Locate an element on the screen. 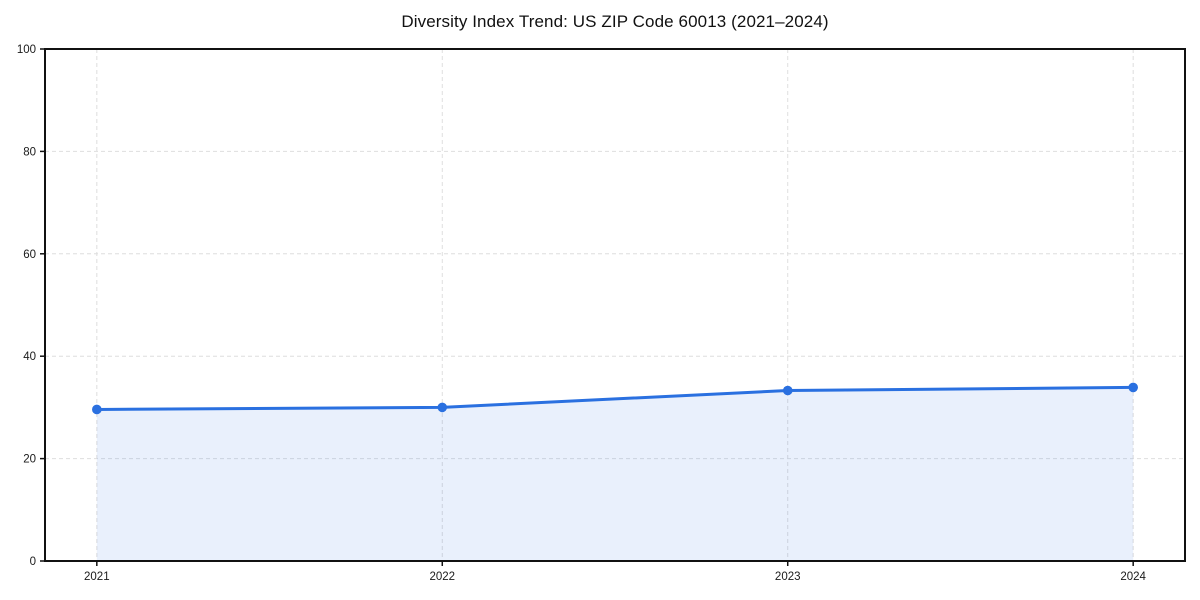 The image size is (1200, 600). x-tick-label: 2021 is located at coordinates (97, 577).